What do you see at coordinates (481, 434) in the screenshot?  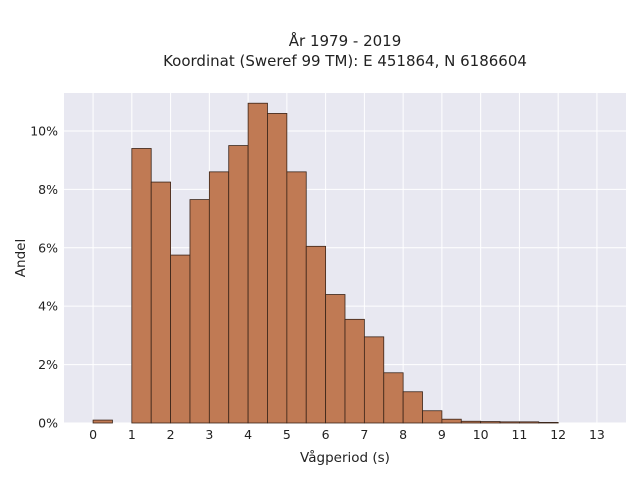 I see `x-tick-label: 10` at bounding box center [481, 434].